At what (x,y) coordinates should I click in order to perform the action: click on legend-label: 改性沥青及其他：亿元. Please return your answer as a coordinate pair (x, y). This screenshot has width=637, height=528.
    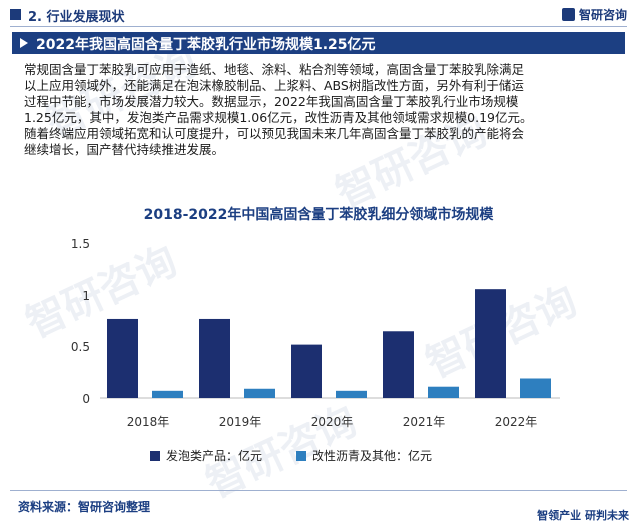
    Looking at the image, I should click on (372, 456).